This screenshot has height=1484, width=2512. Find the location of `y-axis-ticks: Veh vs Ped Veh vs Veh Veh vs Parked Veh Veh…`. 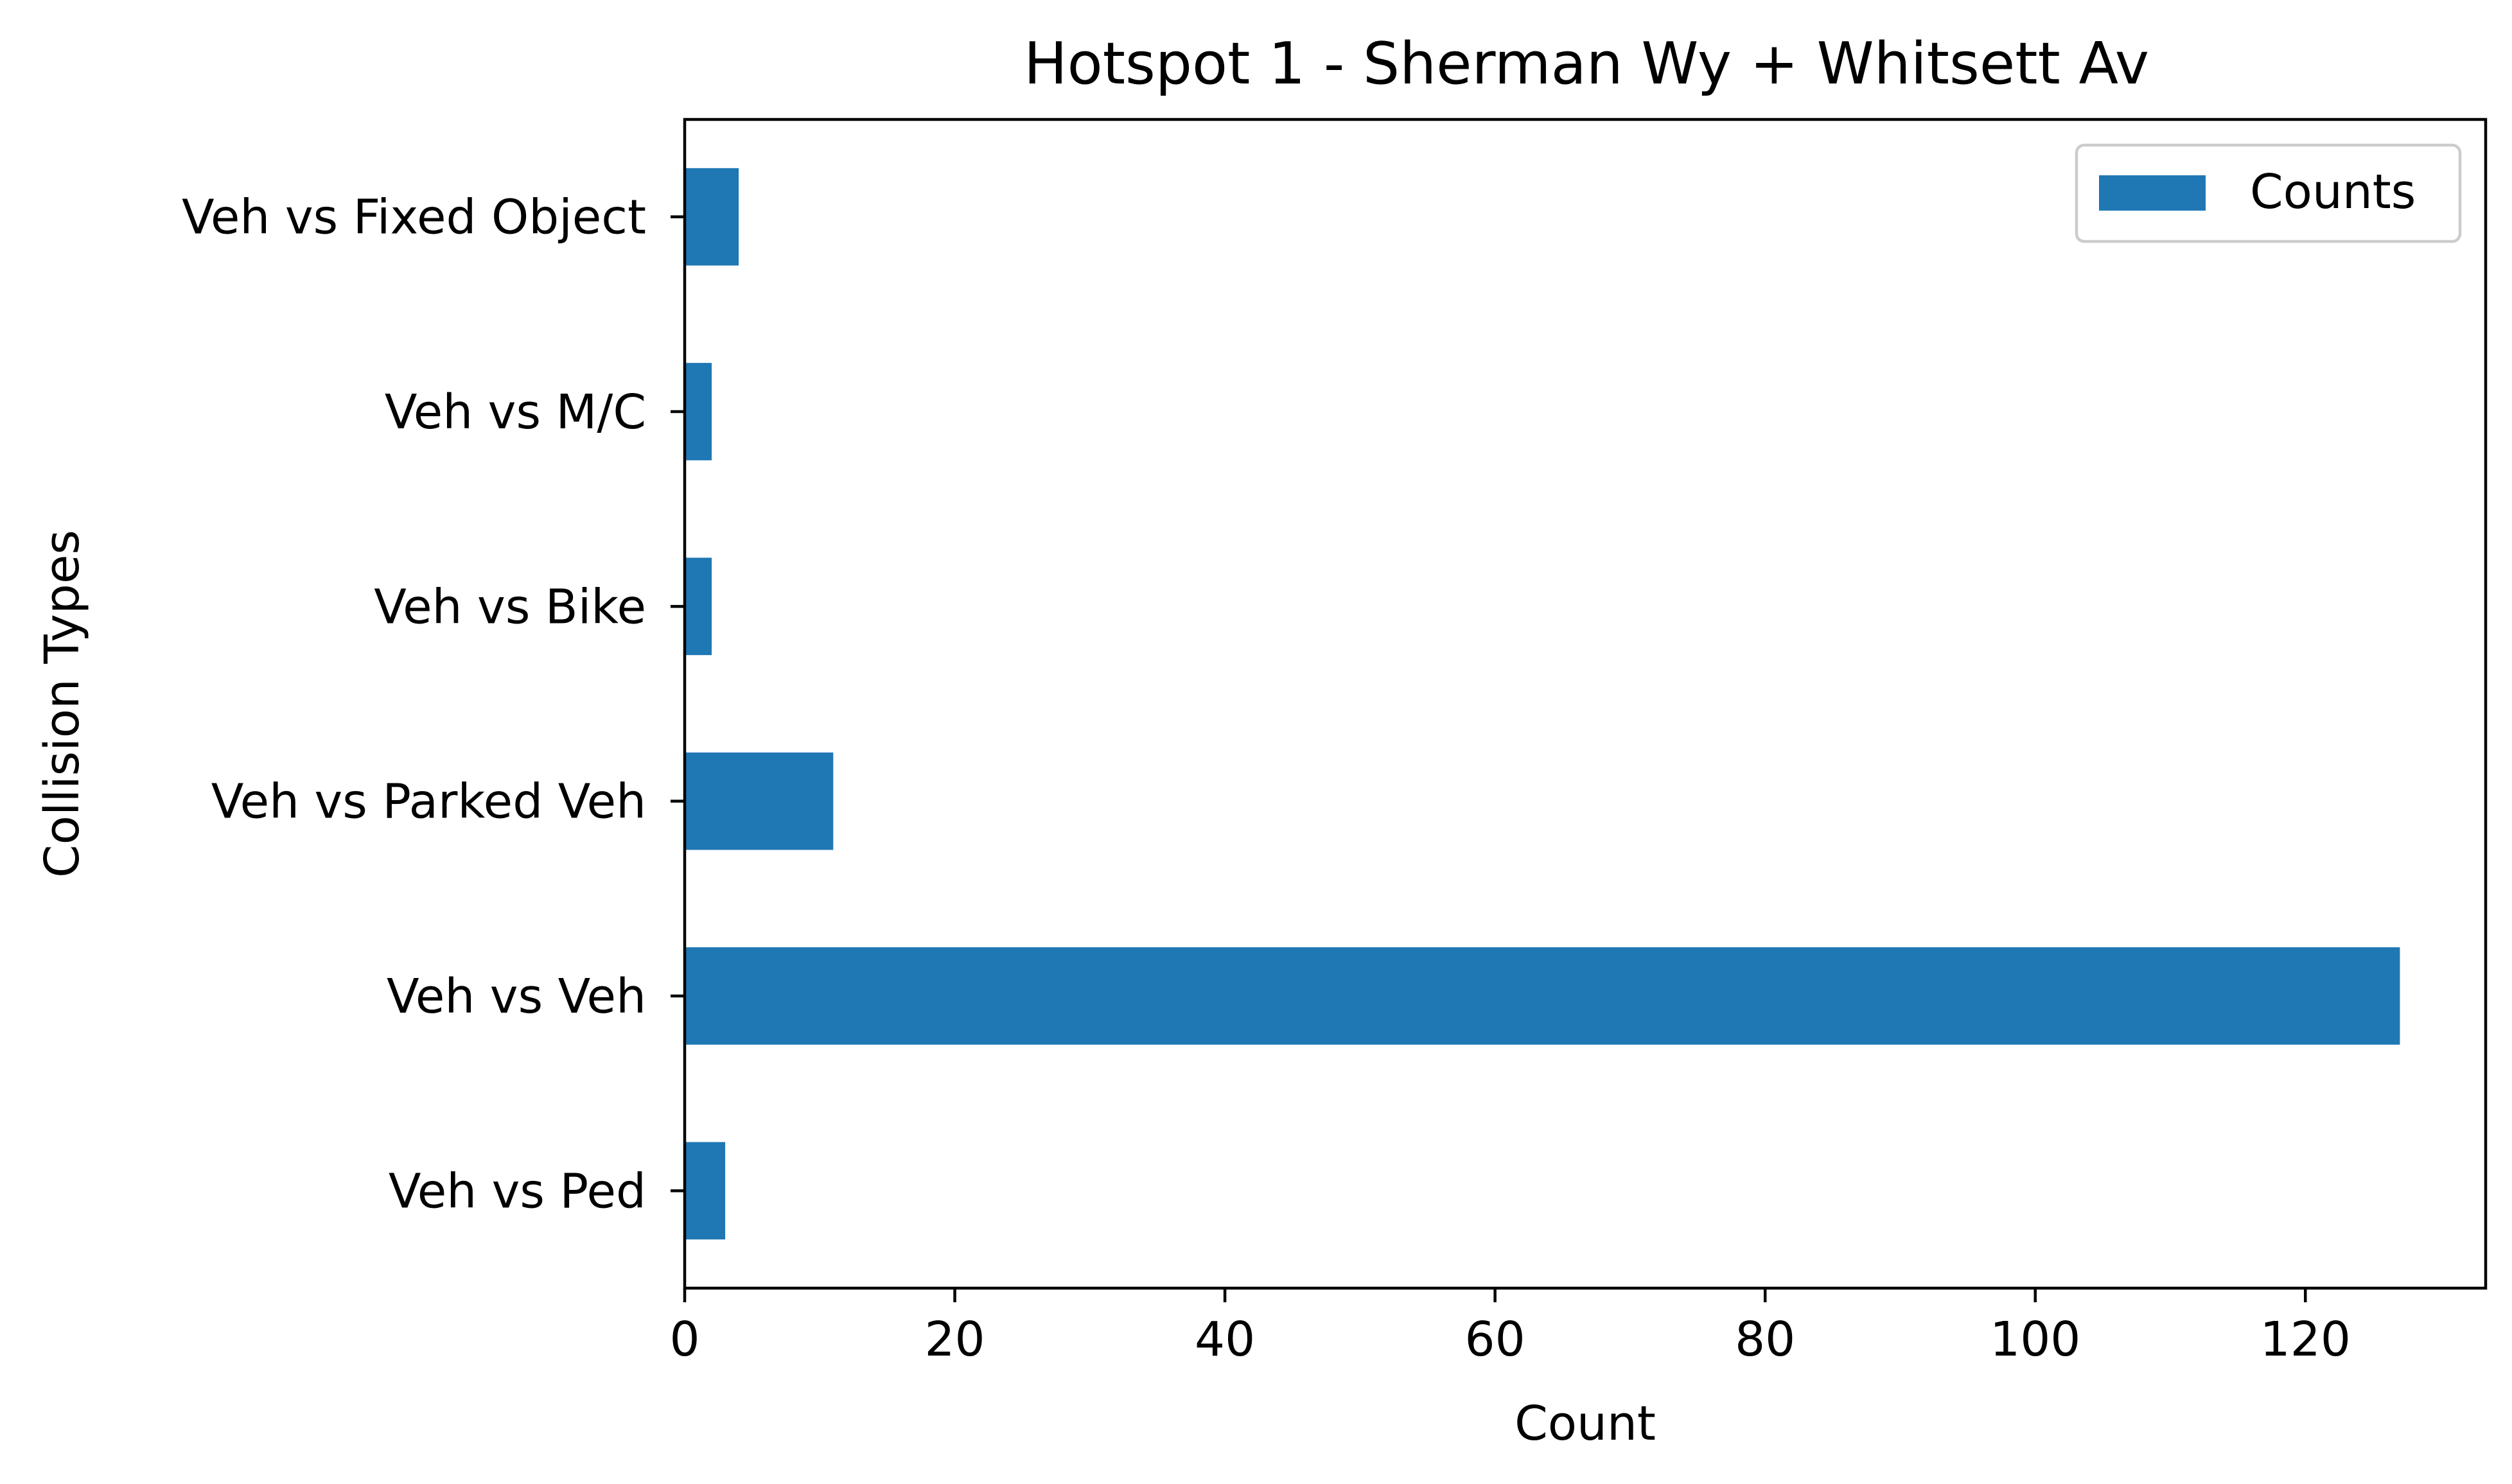

y-axis-ticks: Veh vs Ped Veh vs Veh Veh vs Parked Veh Veh… is located at coordinates (433, 704).